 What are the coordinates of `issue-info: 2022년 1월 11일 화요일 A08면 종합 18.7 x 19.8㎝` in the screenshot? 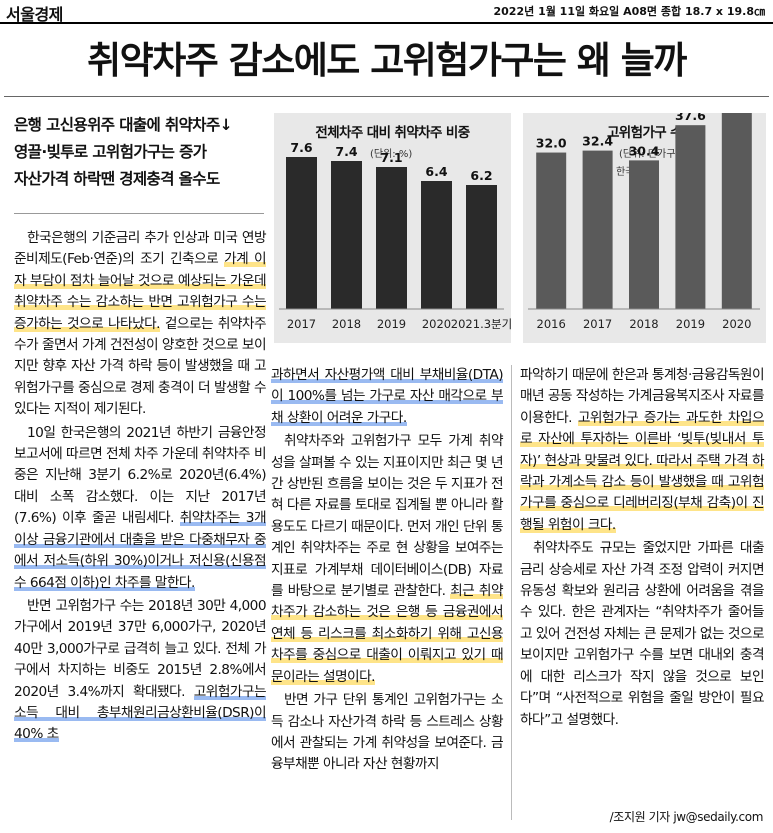 It's located at (629, 11).